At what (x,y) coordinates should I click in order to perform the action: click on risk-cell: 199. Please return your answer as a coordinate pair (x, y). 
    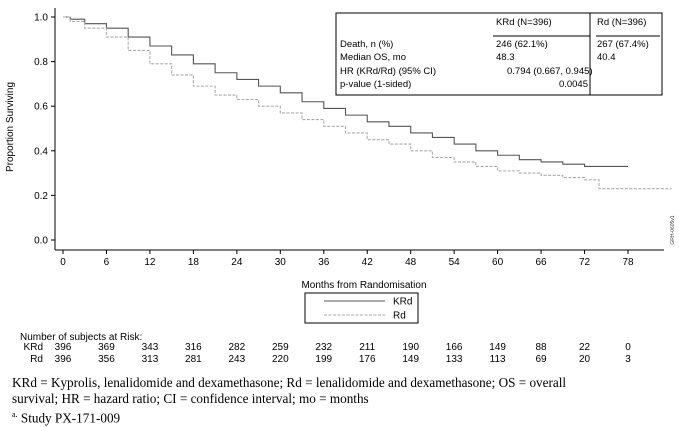
    Looking at the image, I should click on (323, 359).